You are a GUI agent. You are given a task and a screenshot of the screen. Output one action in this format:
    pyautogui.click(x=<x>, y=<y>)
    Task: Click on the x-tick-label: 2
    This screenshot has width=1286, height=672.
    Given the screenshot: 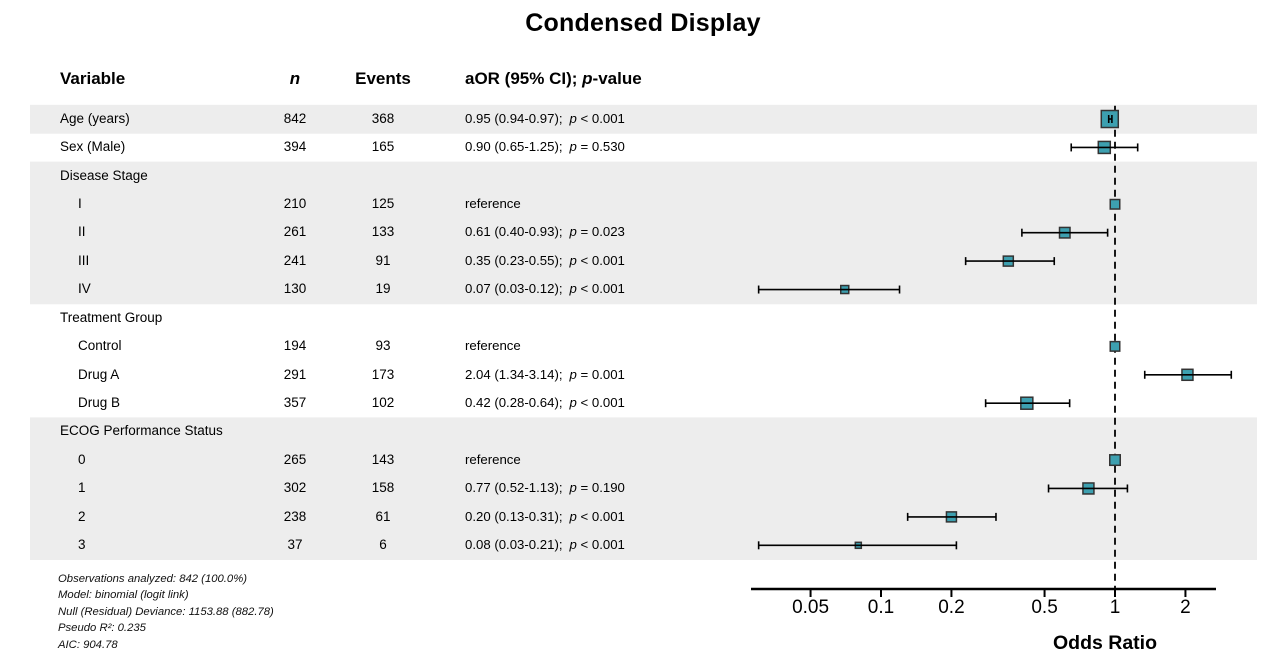 What is the action you would take?
    pyautogui.click(x=1185, y=607)
    